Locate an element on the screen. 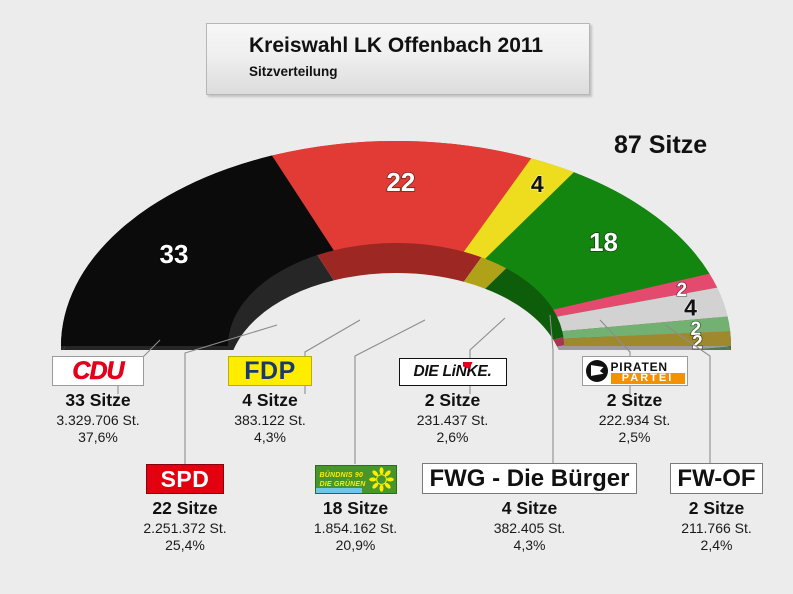 The height and width of the screenshot is (594, 793). arc-segment-cdu is located at coordinates (197, 250).